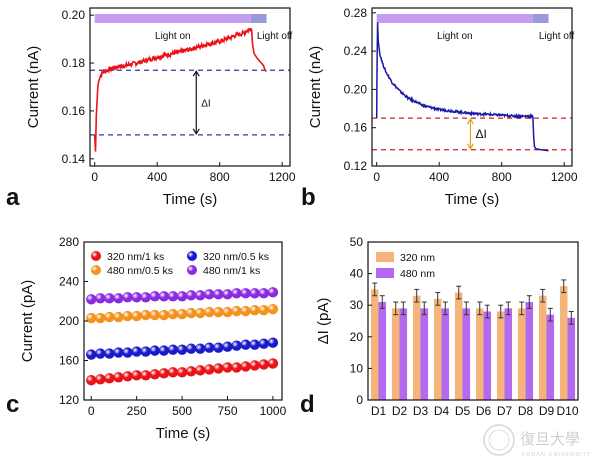 This screenshot has width=599, height=462. Describe the element at coordinates (455, 36) in the screenshot. I see `light-on-label: Light on` at that location.